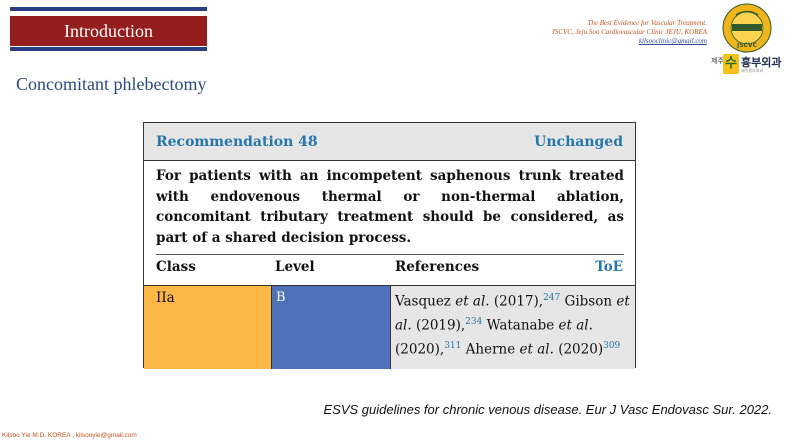 The image size is (792, 445). I want to click on brand-mark-icon: 수, so click(731, 64).